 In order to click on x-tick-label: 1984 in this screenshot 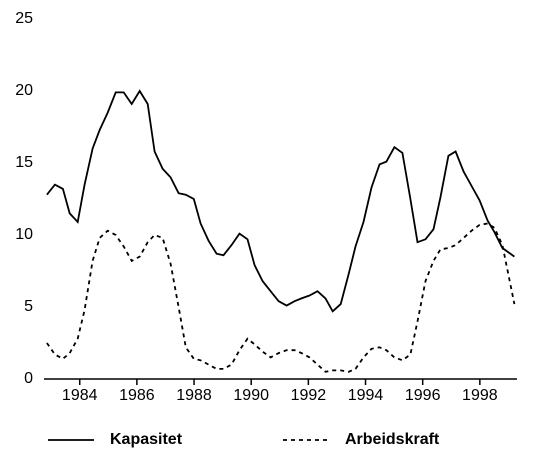, I will do `click(80, 395)`.